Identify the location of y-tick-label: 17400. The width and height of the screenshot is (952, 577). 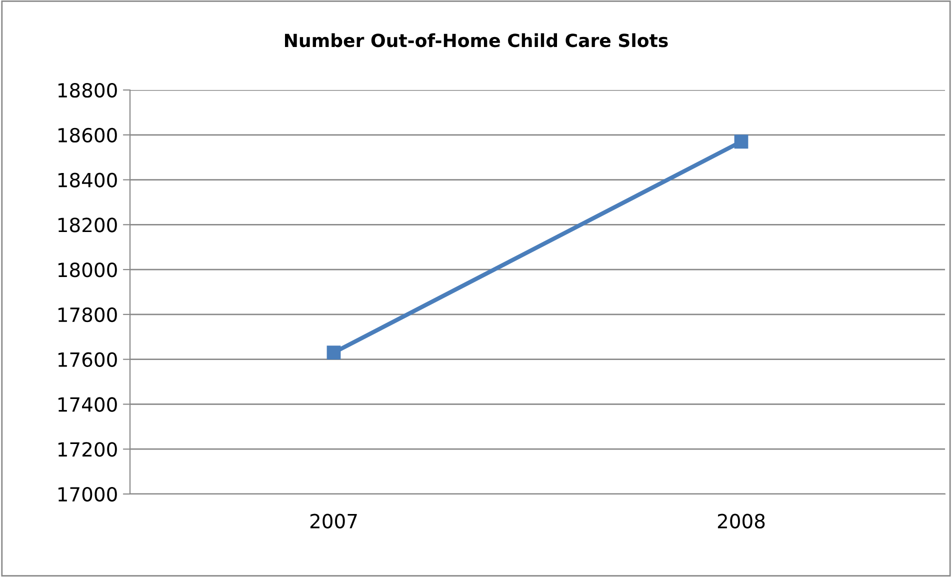
(87, 404).